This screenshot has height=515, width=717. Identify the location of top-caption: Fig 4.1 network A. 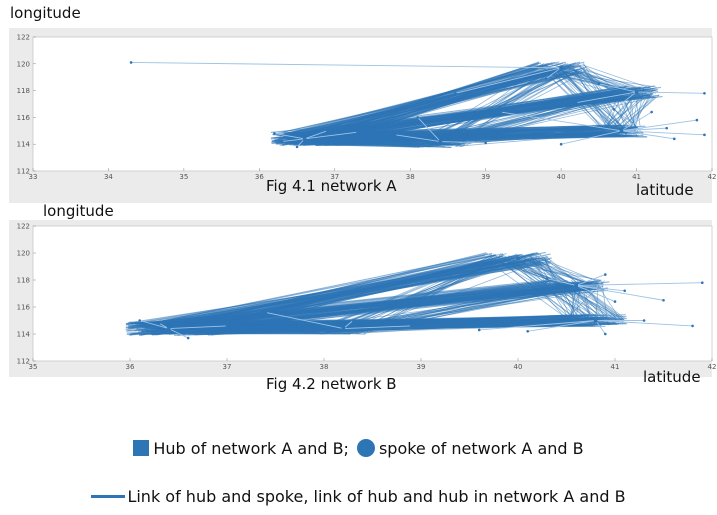
(331, 186).